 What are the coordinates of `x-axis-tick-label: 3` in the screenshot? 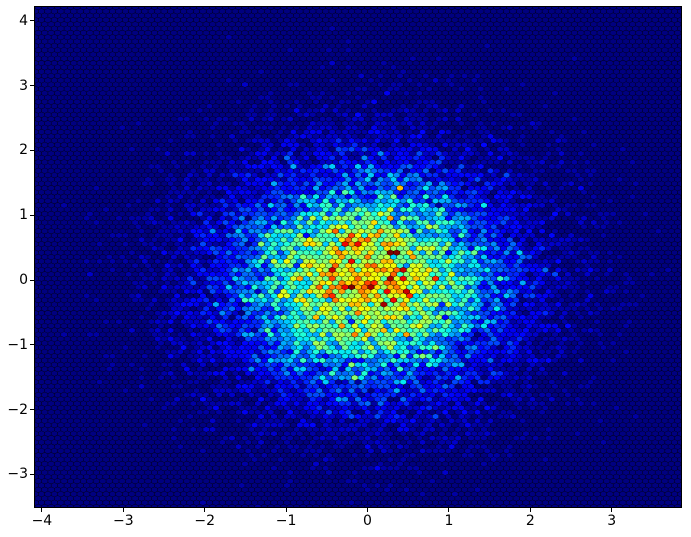 It's located at (612, 521).